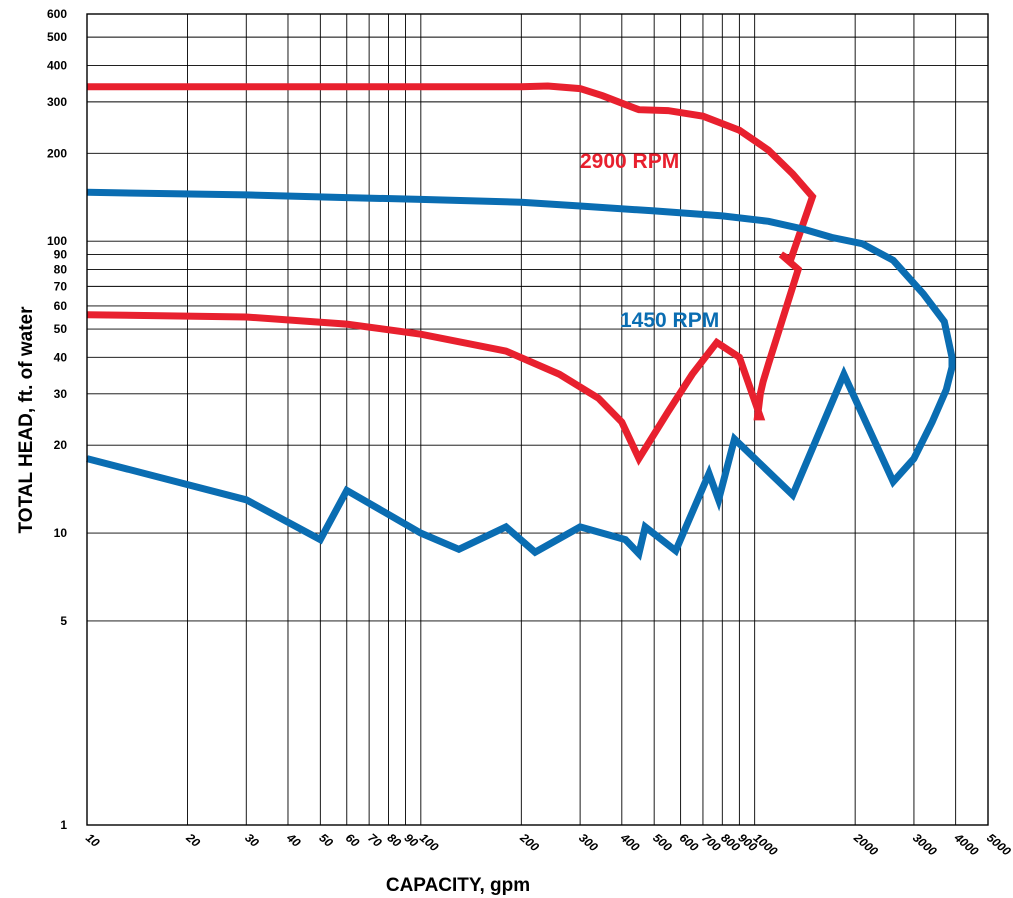  Describe the element at coordinates (61, 329) in the screenshot. I see `y-tick-label-6: 50` at that location.